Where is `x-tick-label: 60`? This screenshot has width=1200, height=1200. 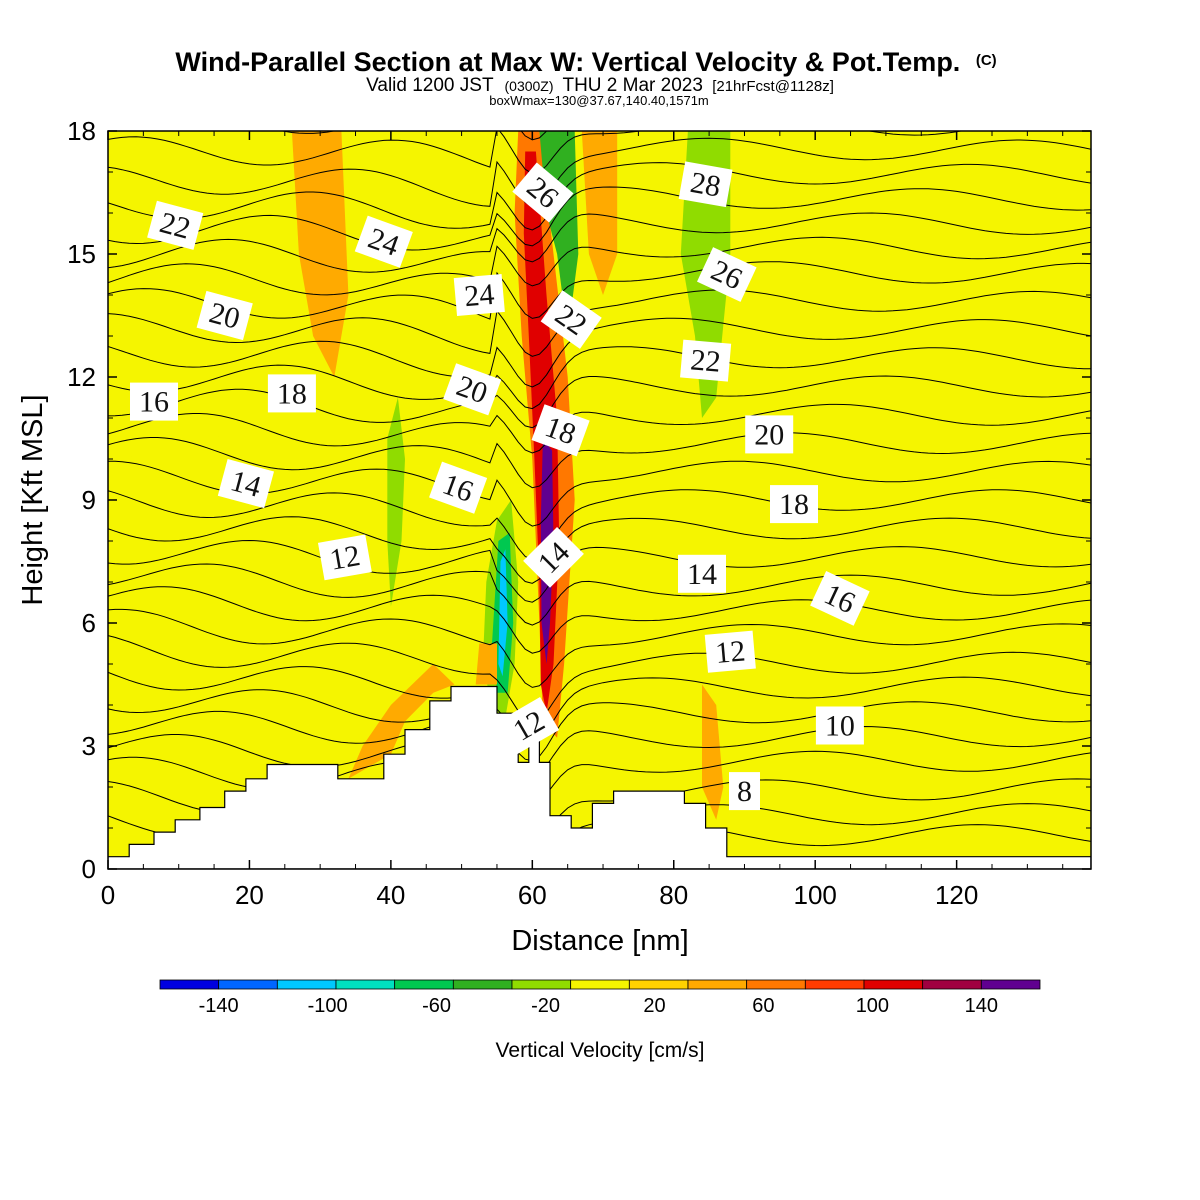
x-tick-label: 60 is located at coordinates (532, 895).